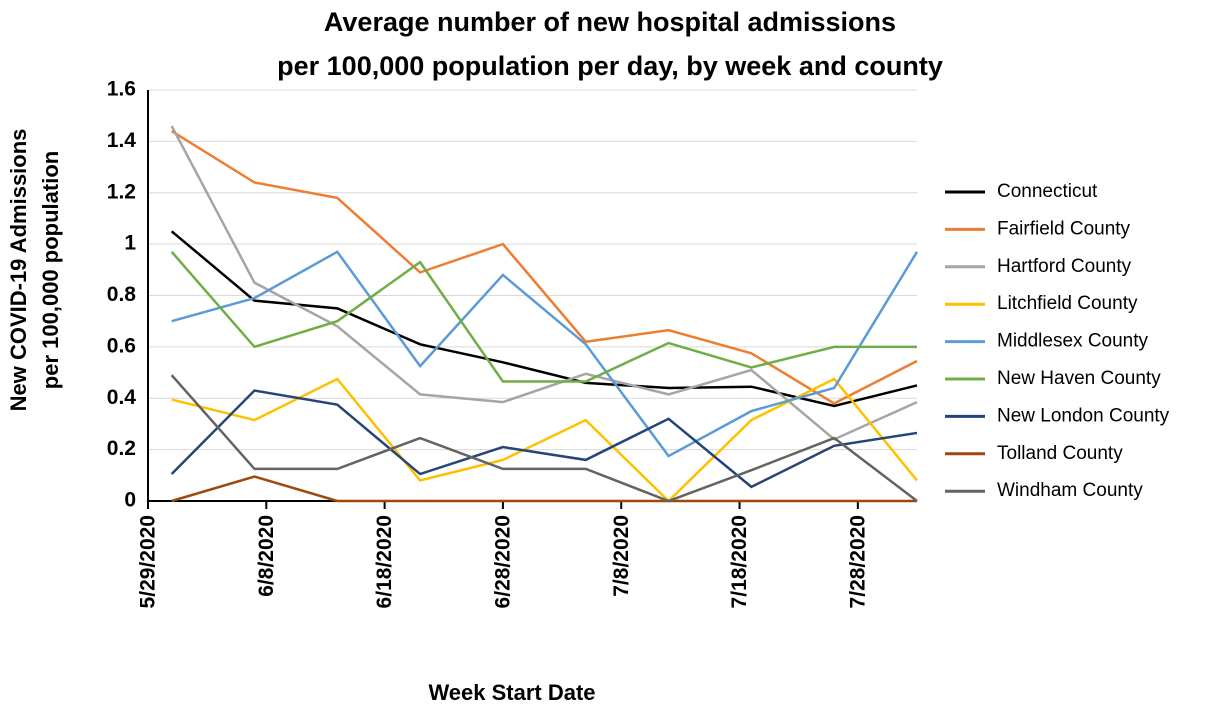 Image resolution: width=1221 pixels, height=711 pixels. What do you see at coordinates (1079, 378) in the screenshot?
I see `legend-label: New Haven County` at bounding box center [1079, 378].